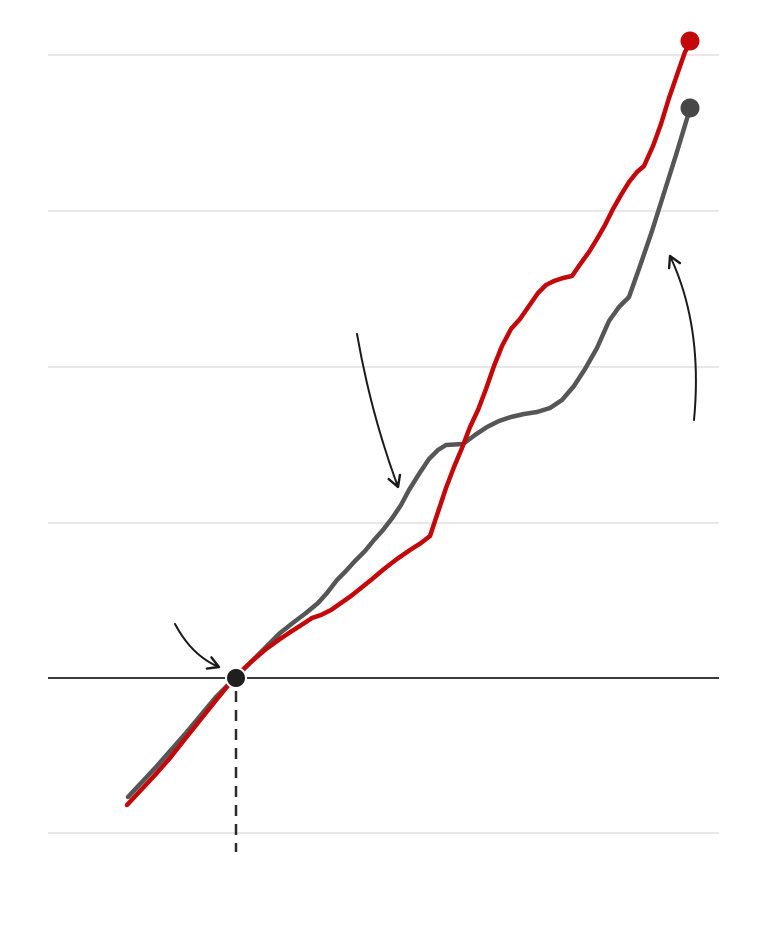 The image size is (760, 932). I want to click on arrow-to-gray-line-mid, so click(379, 411).